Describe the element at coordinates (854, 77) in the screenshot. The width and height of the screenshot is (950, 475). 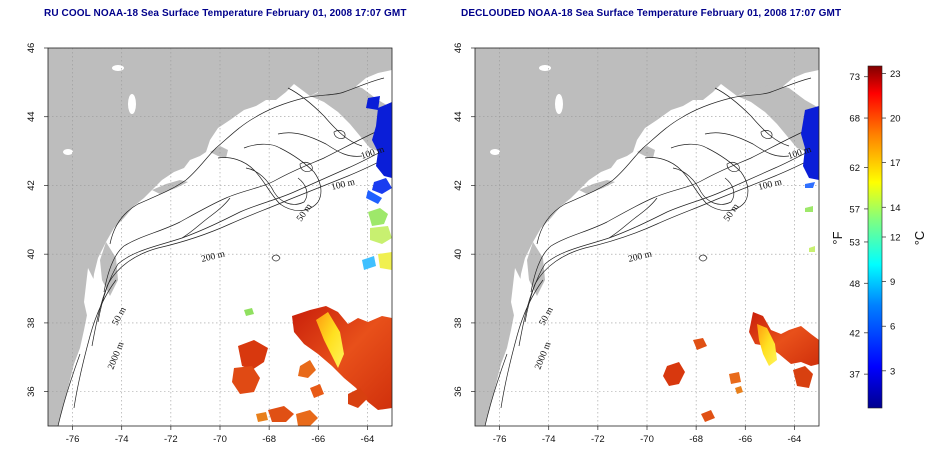
I see `colorbar-f-label-0: 73` at that location.